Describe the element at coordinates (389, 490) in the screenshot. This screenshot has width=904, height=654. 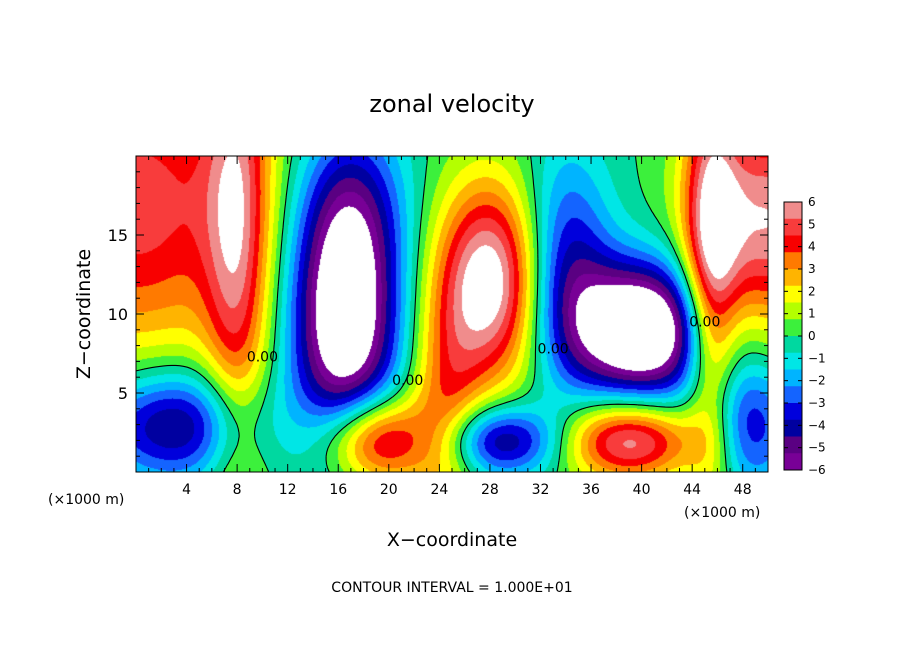
I see `x-tick-label: 20` at that location.